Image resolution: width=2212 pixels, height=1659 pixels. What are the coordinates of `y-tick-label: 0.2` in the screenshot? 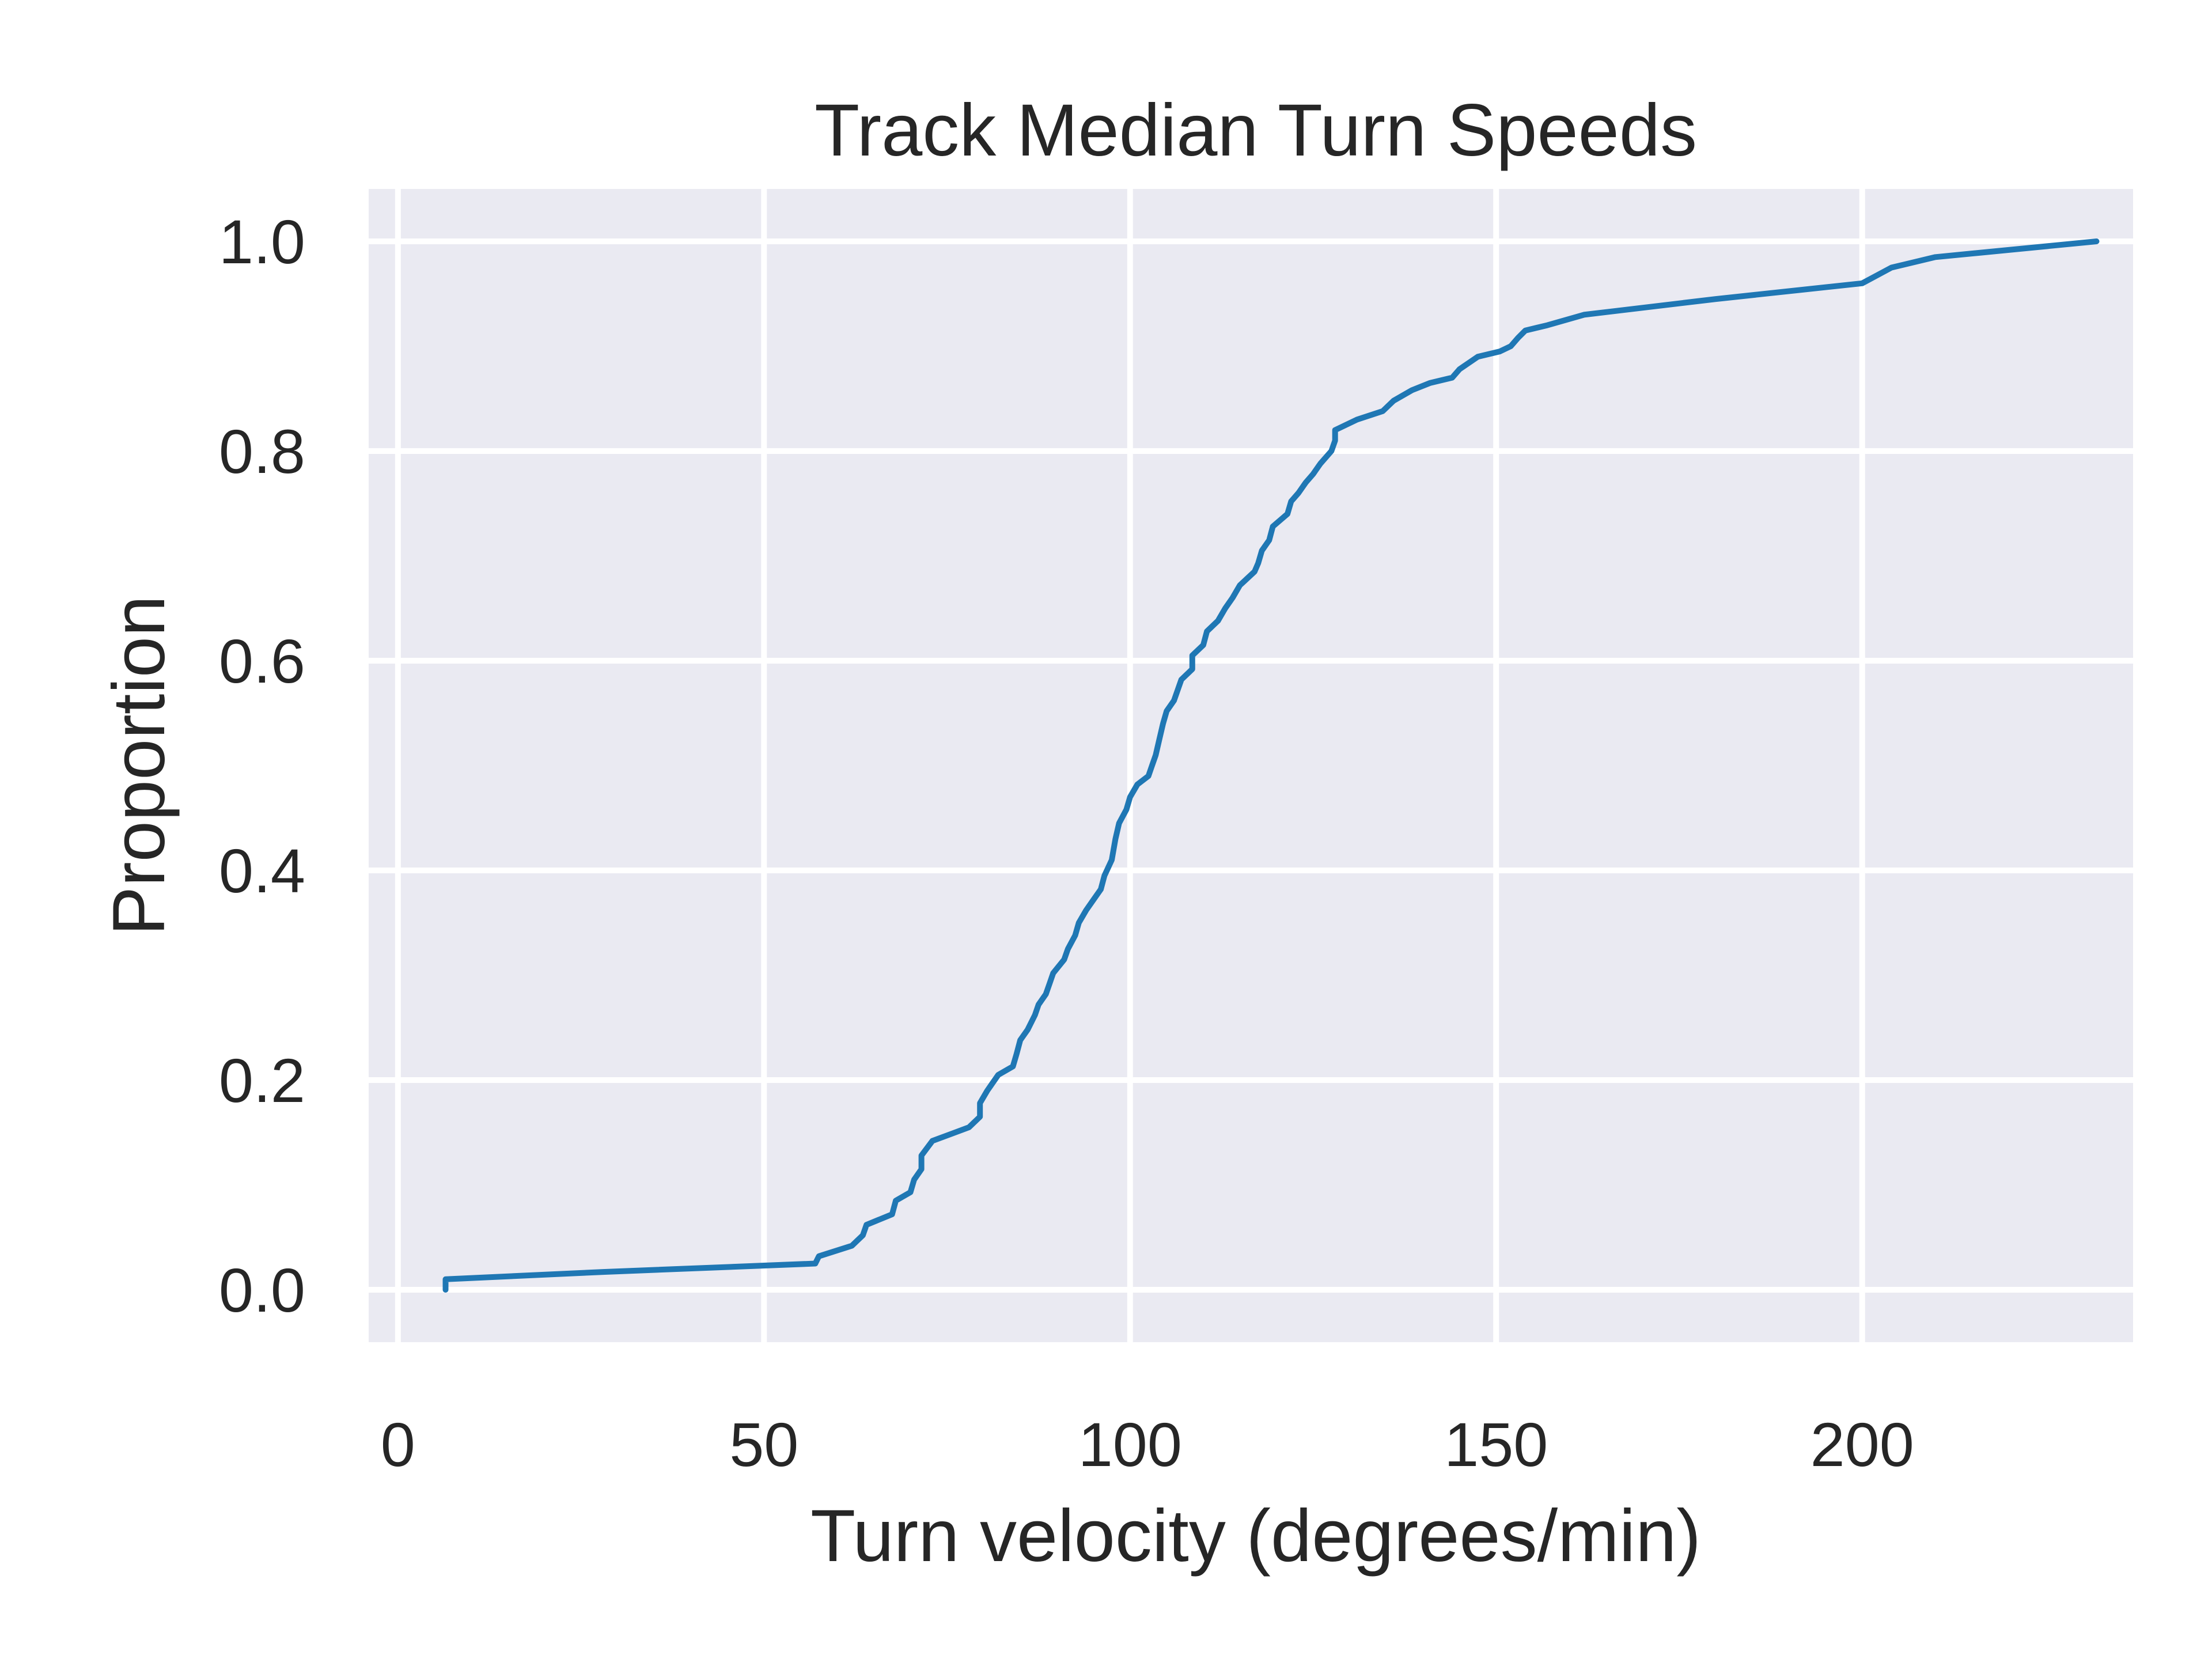 It's located at (262, 1080).